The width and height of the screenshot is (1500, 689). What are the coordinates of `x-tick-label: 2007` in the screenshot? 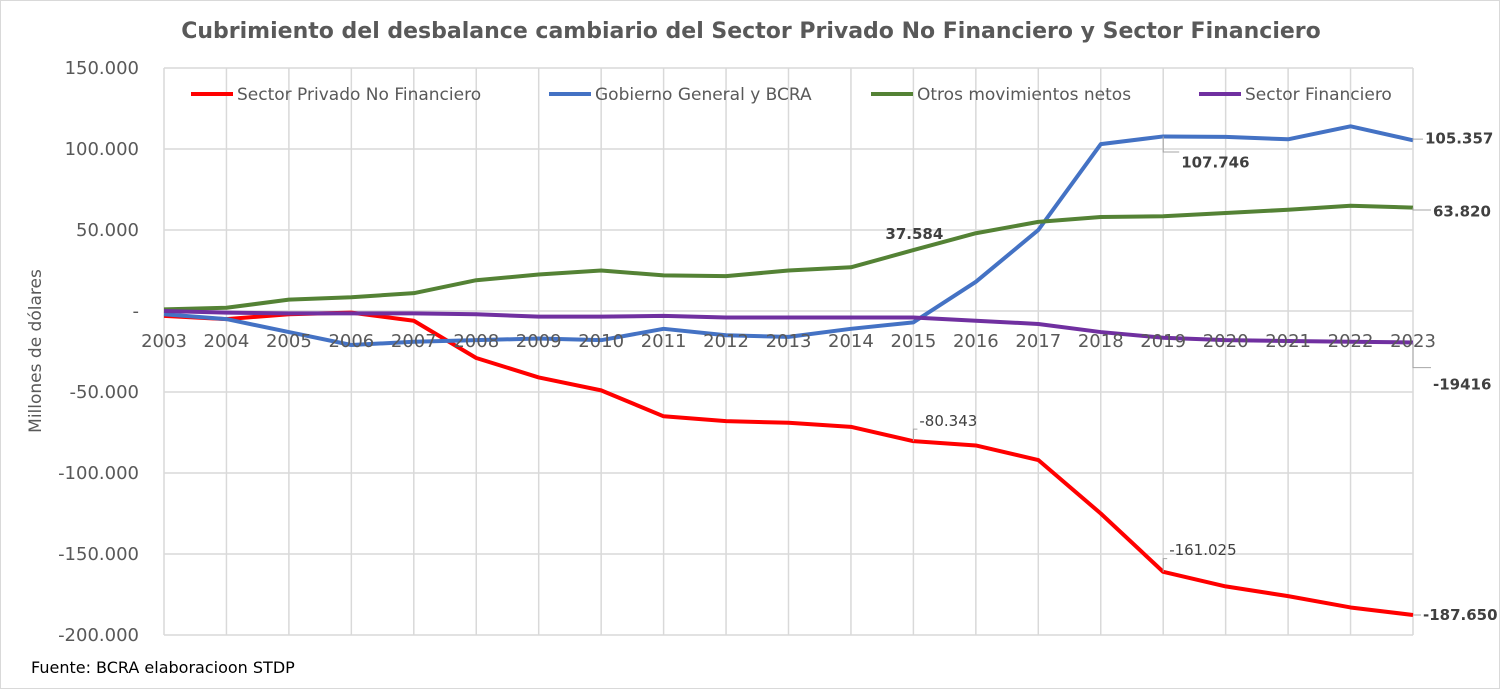 It's located at (414, 341).